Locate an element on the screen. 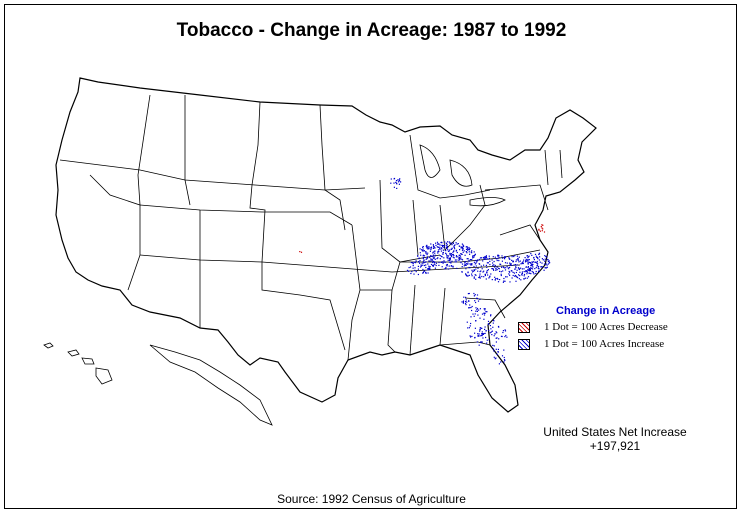  alaska-islands is located at coordinates (211, 385).